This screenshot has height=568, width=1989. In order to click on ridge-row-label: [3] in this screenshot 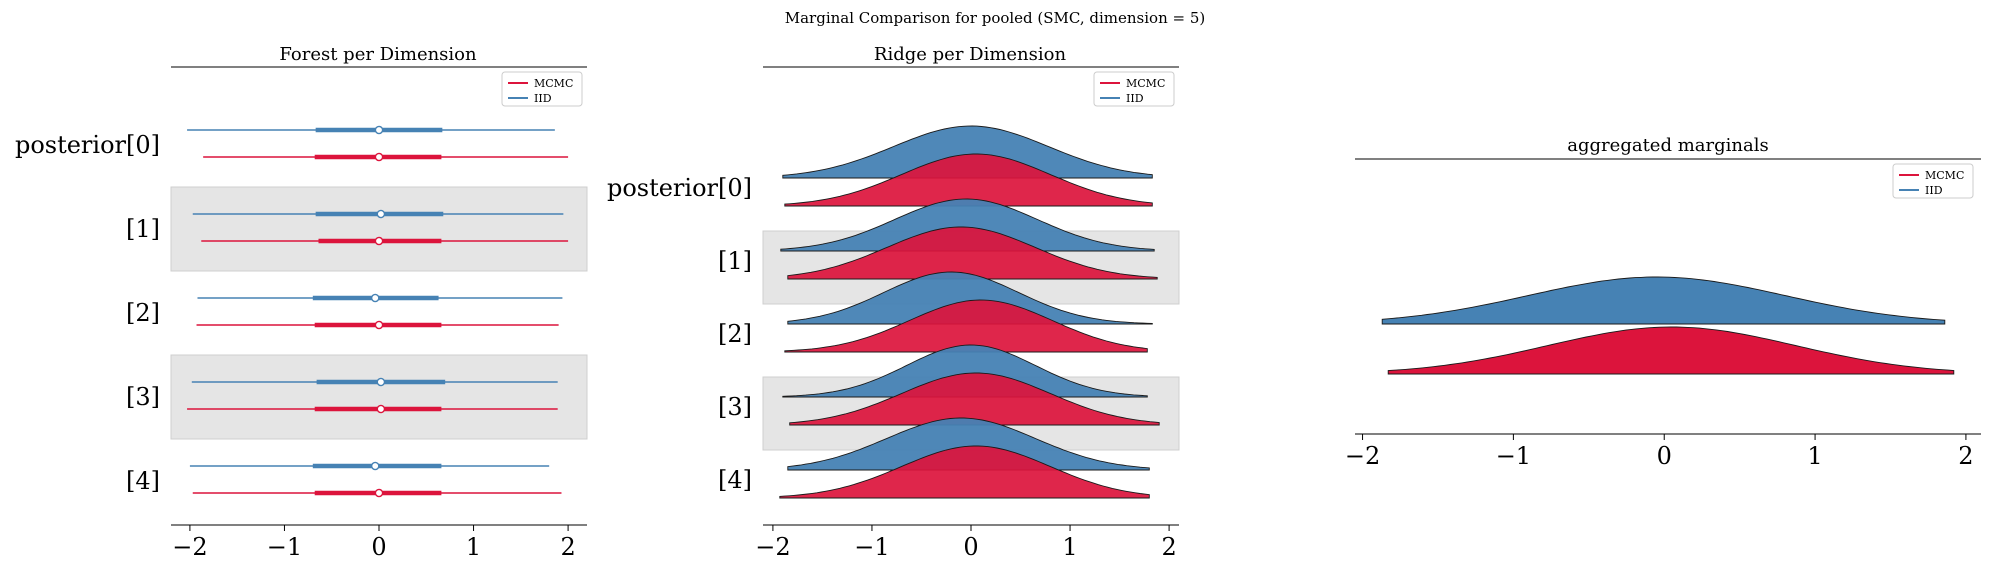, I will do `click(735, 407)`.